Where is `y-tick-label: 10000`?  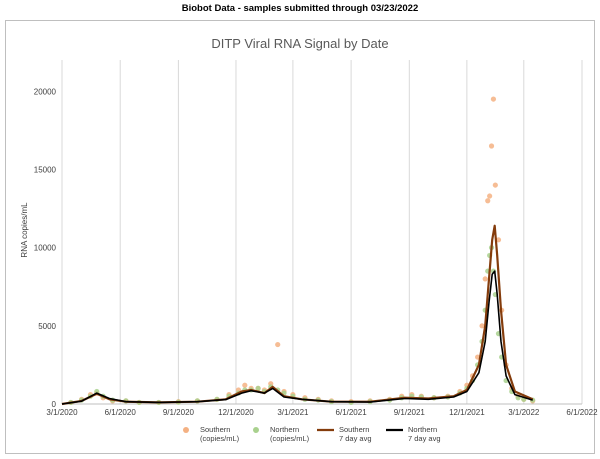
y-tick-label: 10000 is located at coordinates (45, 248).